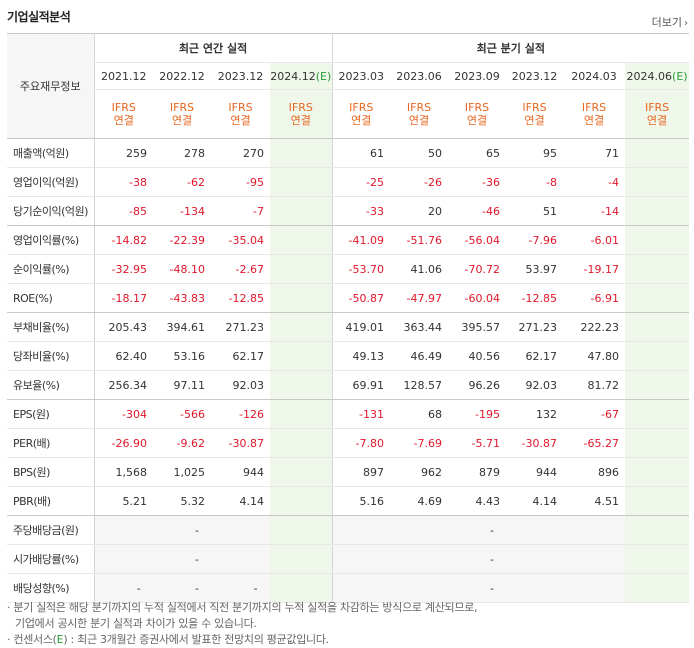  Describe the element at coordinates (348, 559) in the screenshot. I see `table-row: 시가배당률(%) - -` at that location.